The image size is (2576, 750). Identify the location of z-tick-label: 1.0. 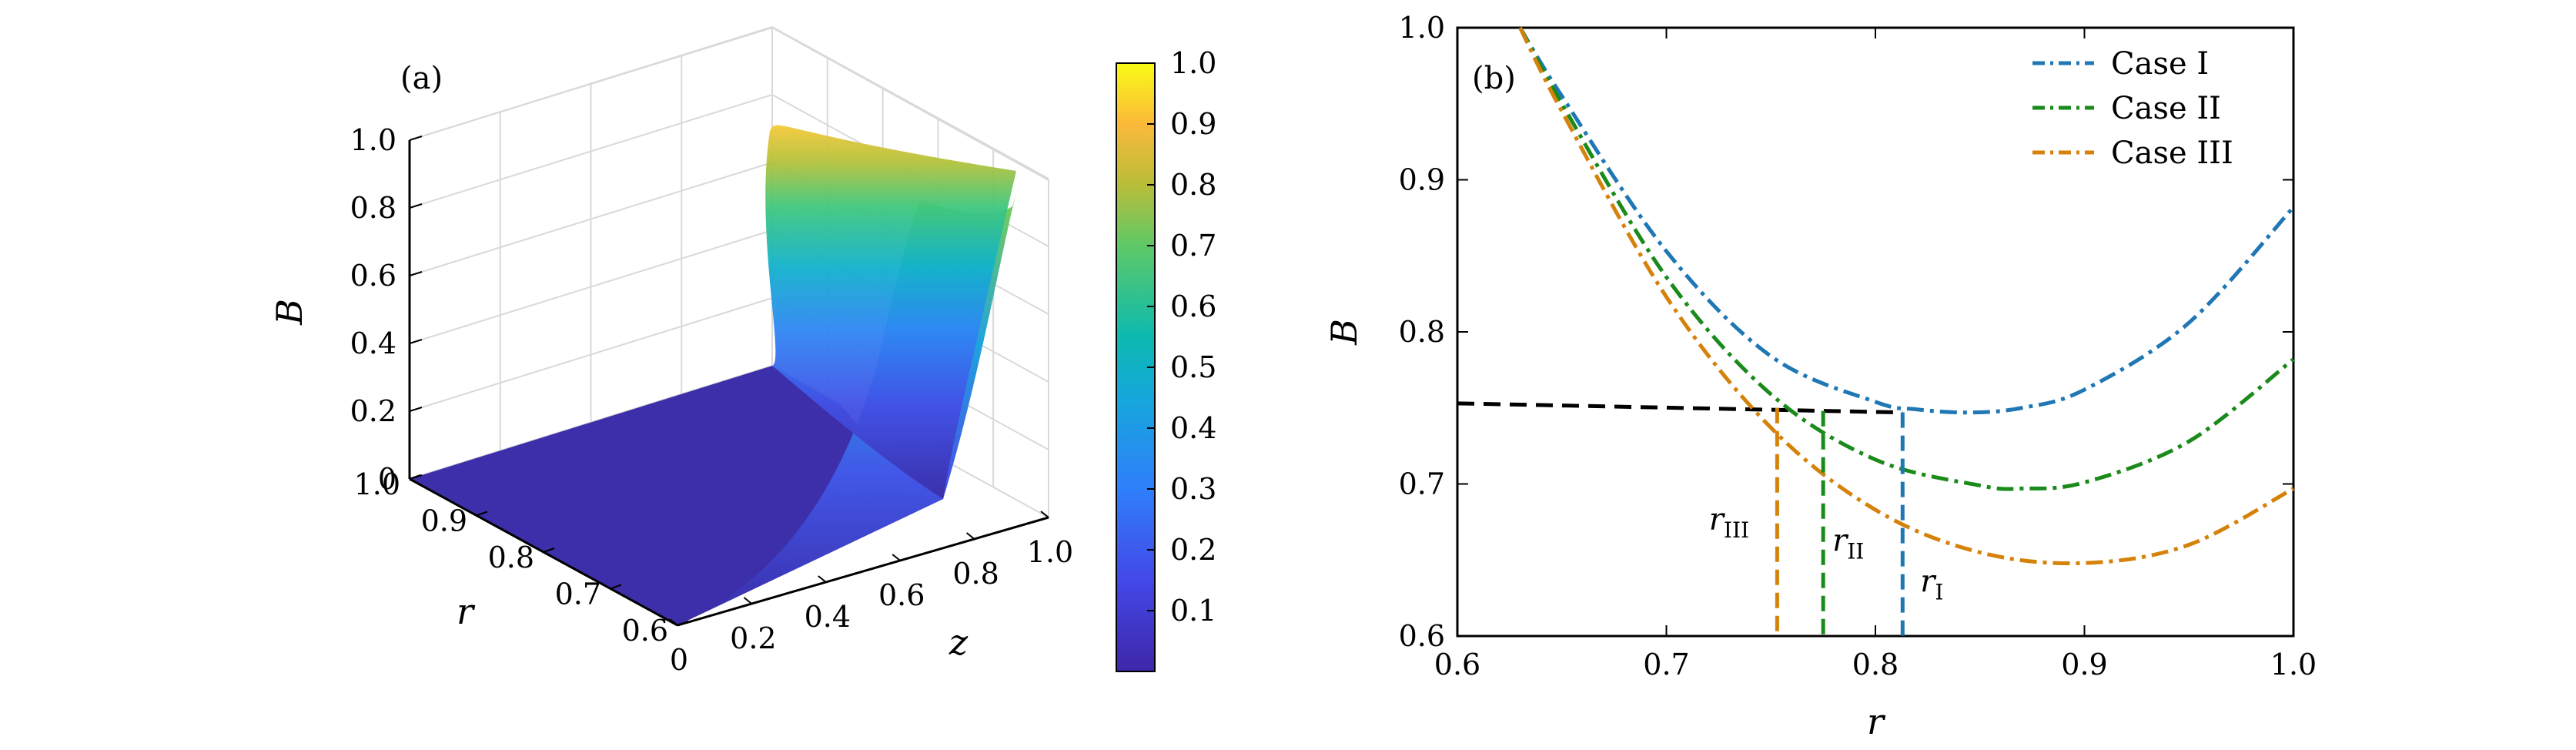
(1050, 552).